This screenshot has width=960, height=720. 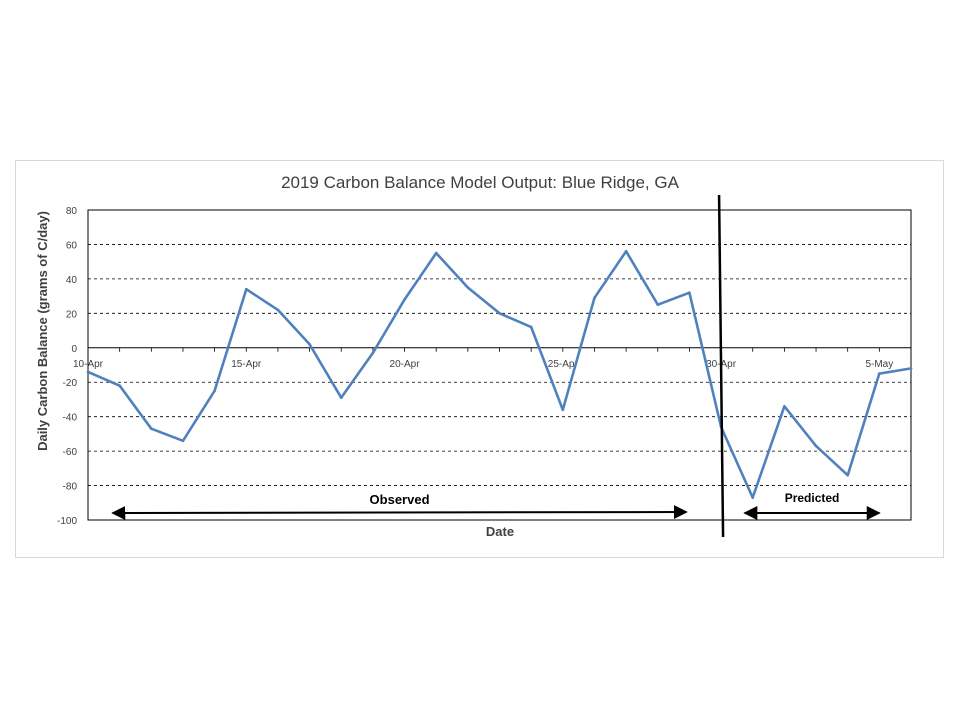 I want to click on x-tick-label: 25-Apr, so click(x=563, y=364).